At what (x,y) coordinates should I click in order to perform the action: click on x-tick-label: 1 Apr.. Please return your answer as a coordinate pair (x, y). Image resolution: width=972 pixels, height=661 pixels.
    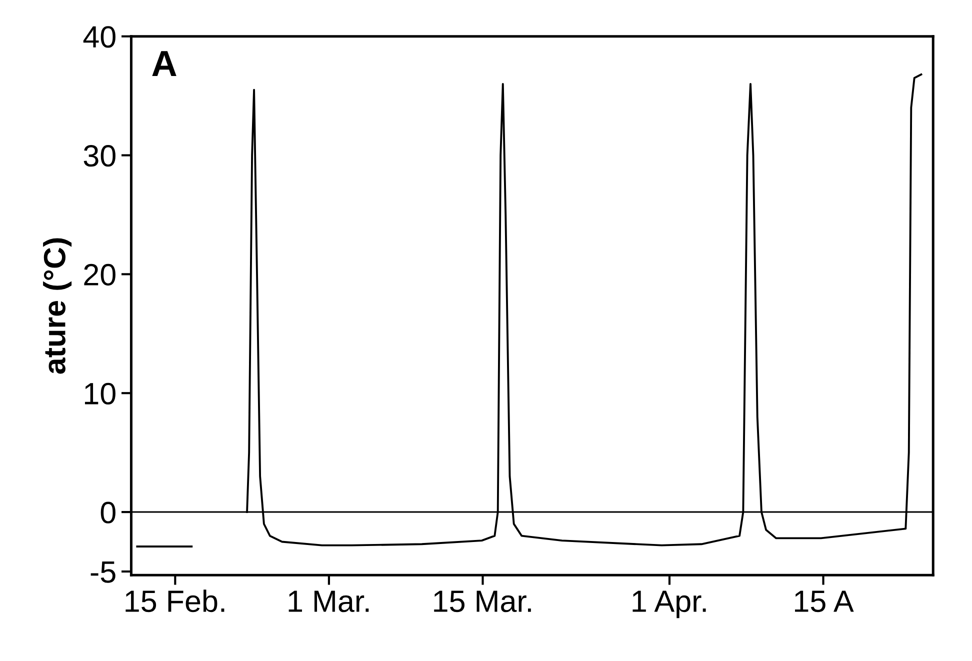
    Looking at the image, I should click on (669, 604).